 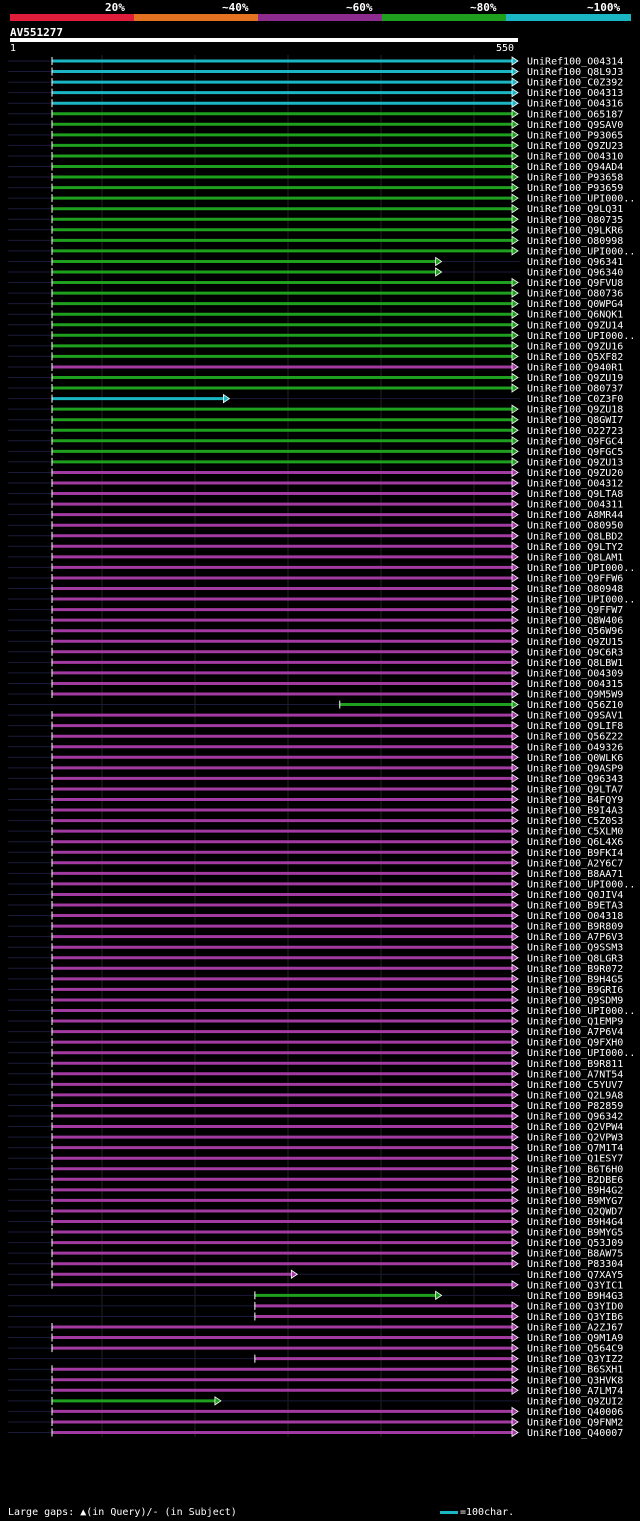 I want to click on hit-row: UniRef100_Q8W406, so click(x=315, y=621).